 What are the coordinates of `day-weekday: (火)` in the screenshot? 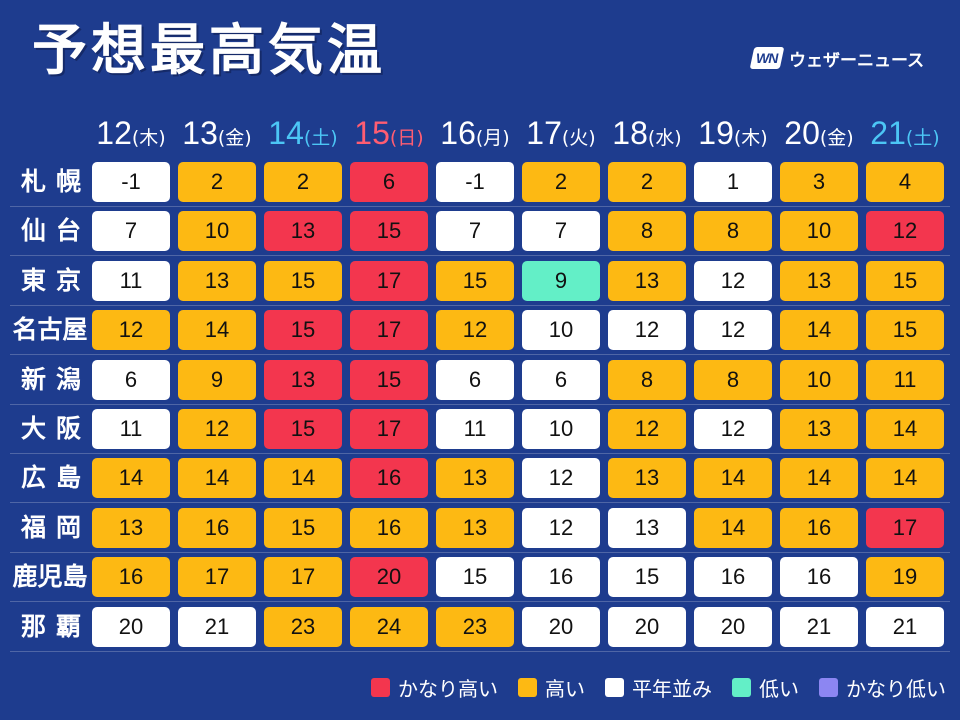 It's located at (578, 138).